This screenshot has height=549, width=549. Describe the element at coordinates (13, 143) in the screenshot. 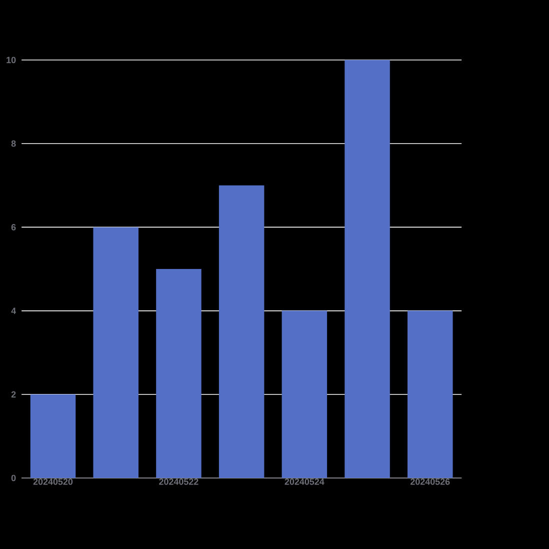

I see `y-tick-label: 8` at that location.